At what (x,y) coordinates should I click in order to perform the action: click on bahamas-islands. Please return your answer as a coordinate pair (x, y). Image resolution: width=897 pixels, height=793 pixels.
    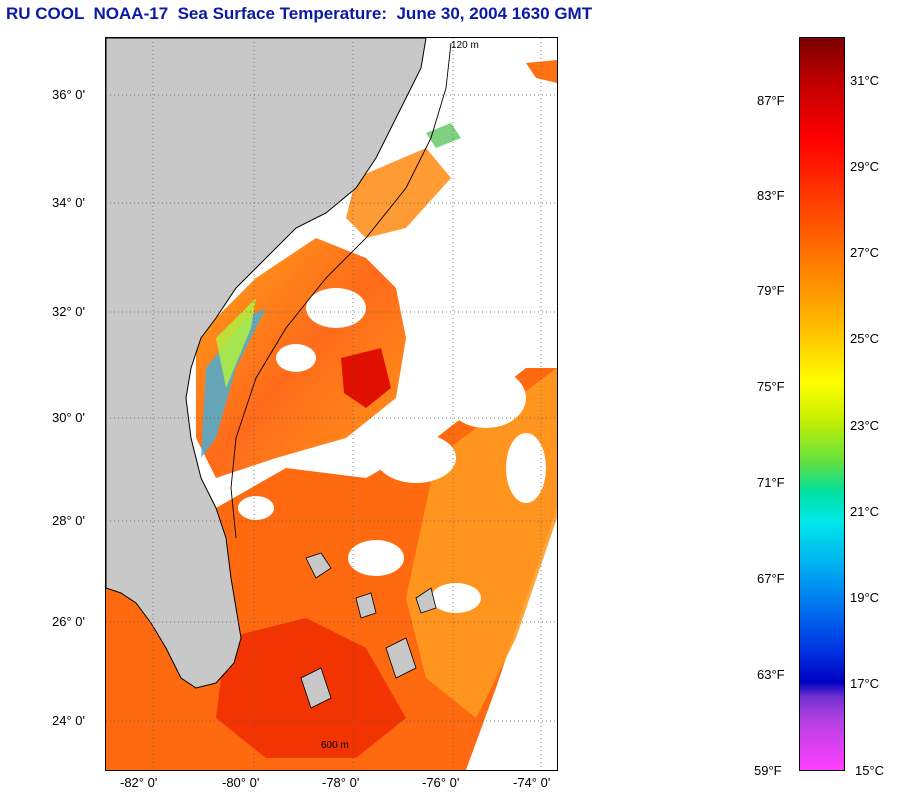
    Looking at the image, I should click on (368, 630).